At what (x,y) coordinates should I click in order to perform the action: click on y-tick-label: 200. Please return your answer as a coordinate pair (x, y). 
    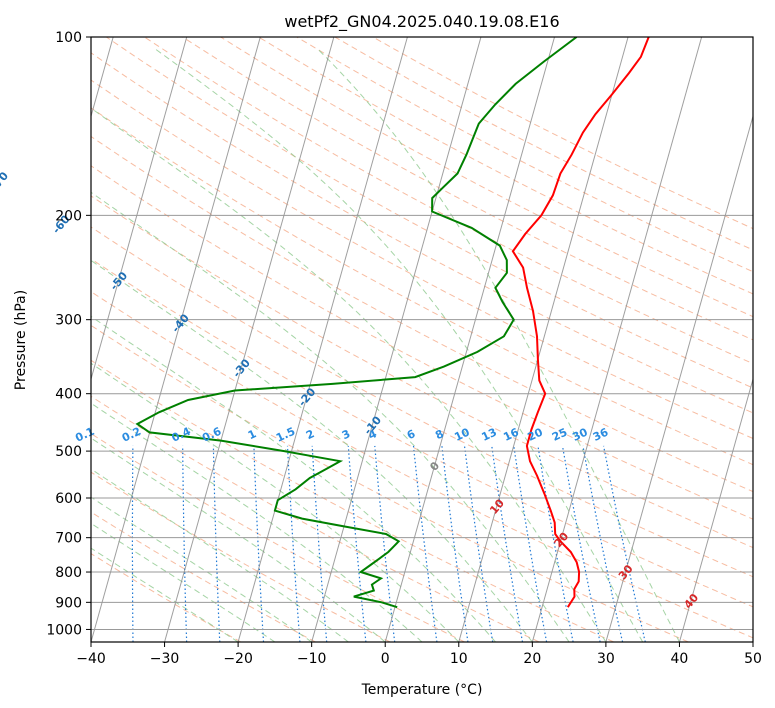
    Looking at the image, I should click on (68, 216).